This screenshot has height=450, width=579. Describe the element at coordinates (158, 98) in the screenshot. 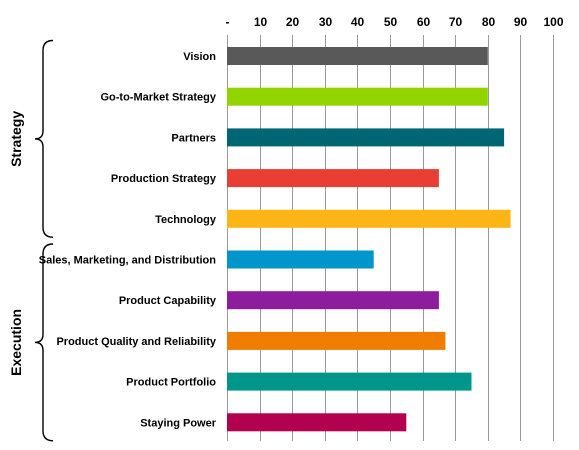

I see `category-label-go-to-market-strategy: Go-to-Market Strategy` at that location.